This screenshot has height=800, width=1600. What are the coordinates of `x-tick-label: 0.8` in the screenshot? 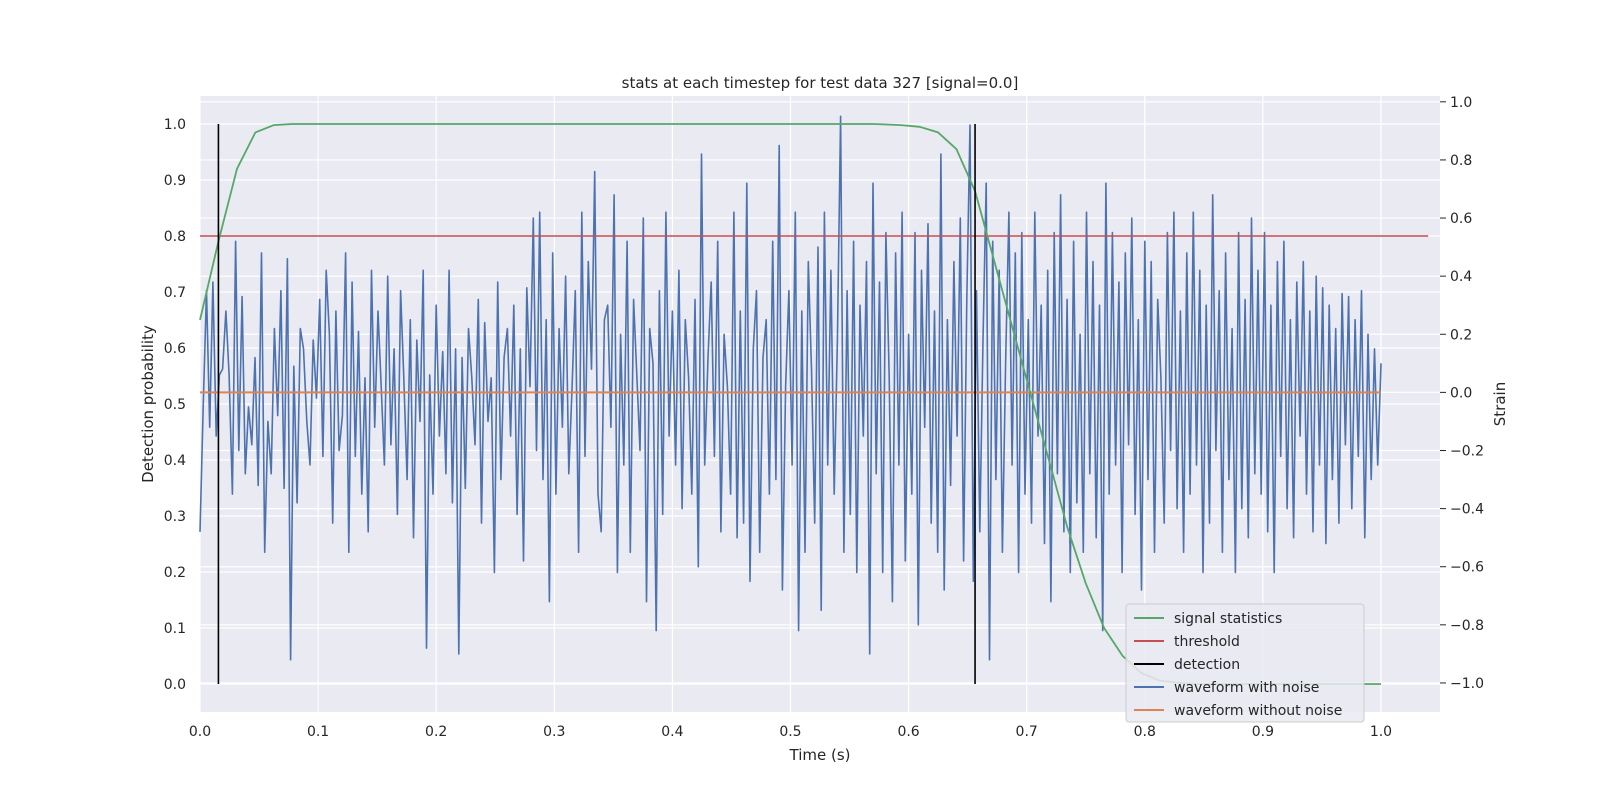 It's located at (1145, 732).